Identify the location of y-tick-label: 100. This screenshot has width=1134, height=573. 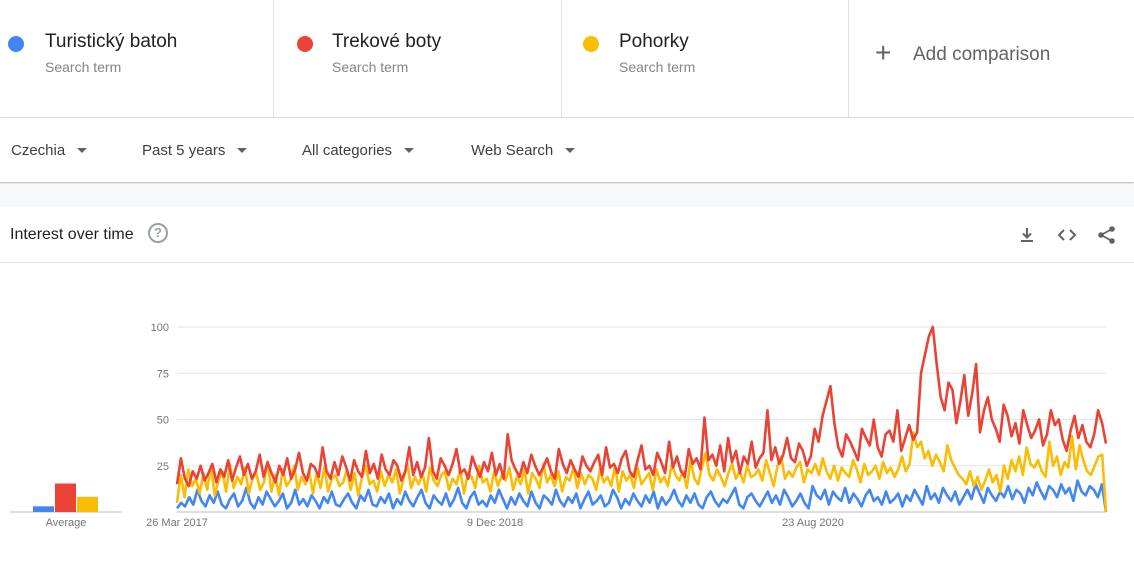
(160, 328).